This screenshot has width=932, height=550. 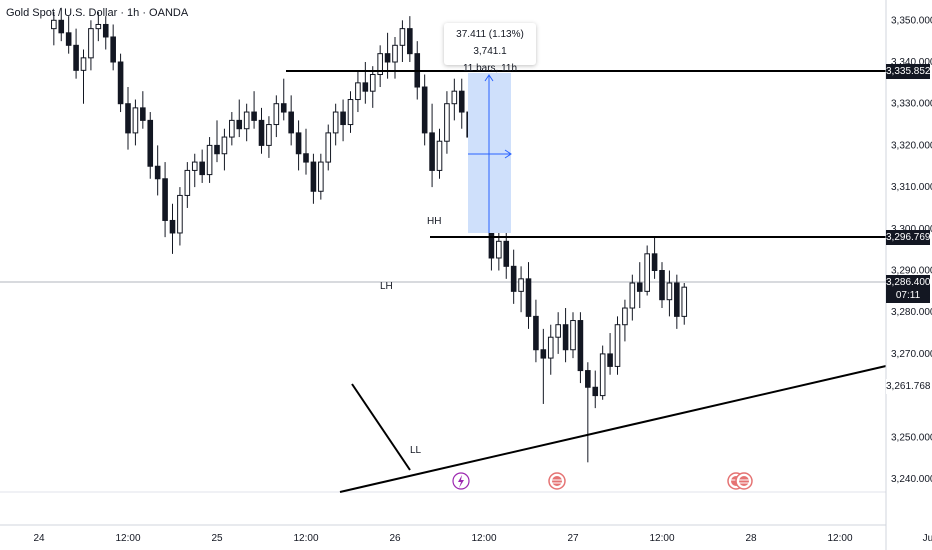 I want to click on x-tick-label: 24, so click(x=39, y=538).